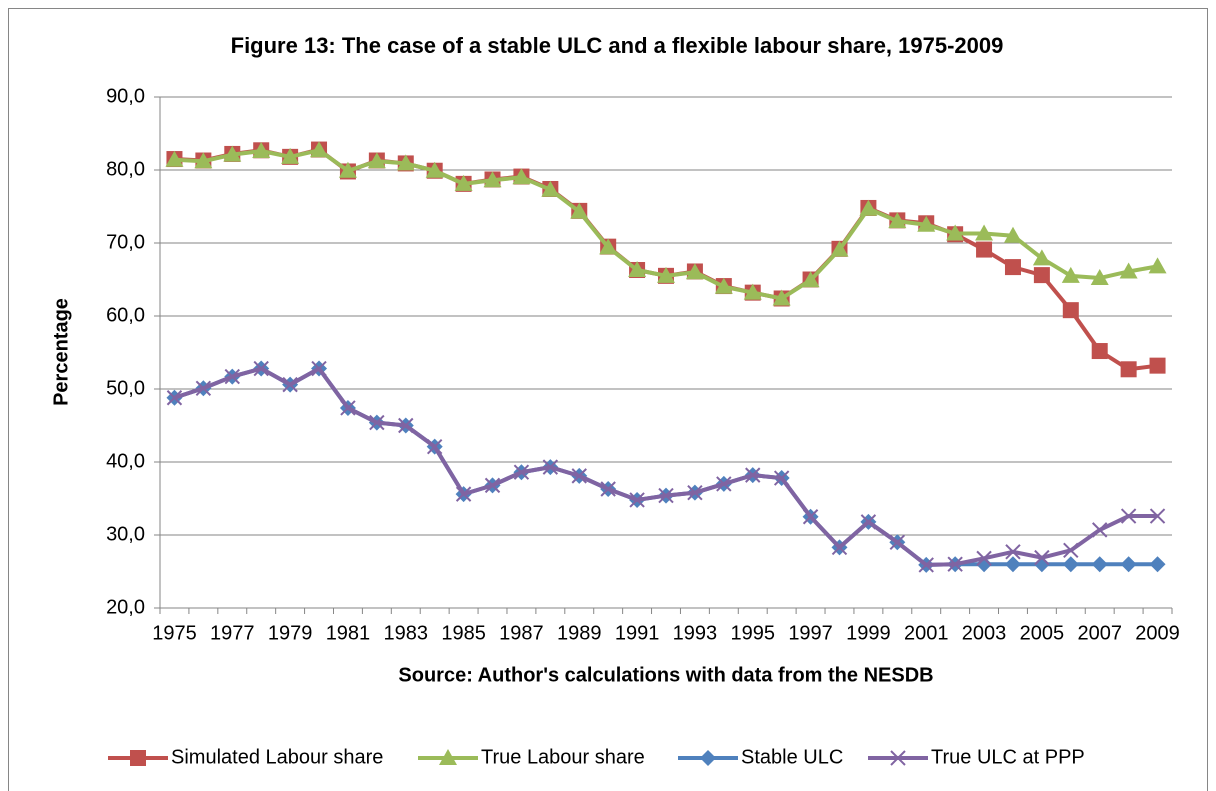  I want to click on legend-item: Stable ULC, so click(760, 757).